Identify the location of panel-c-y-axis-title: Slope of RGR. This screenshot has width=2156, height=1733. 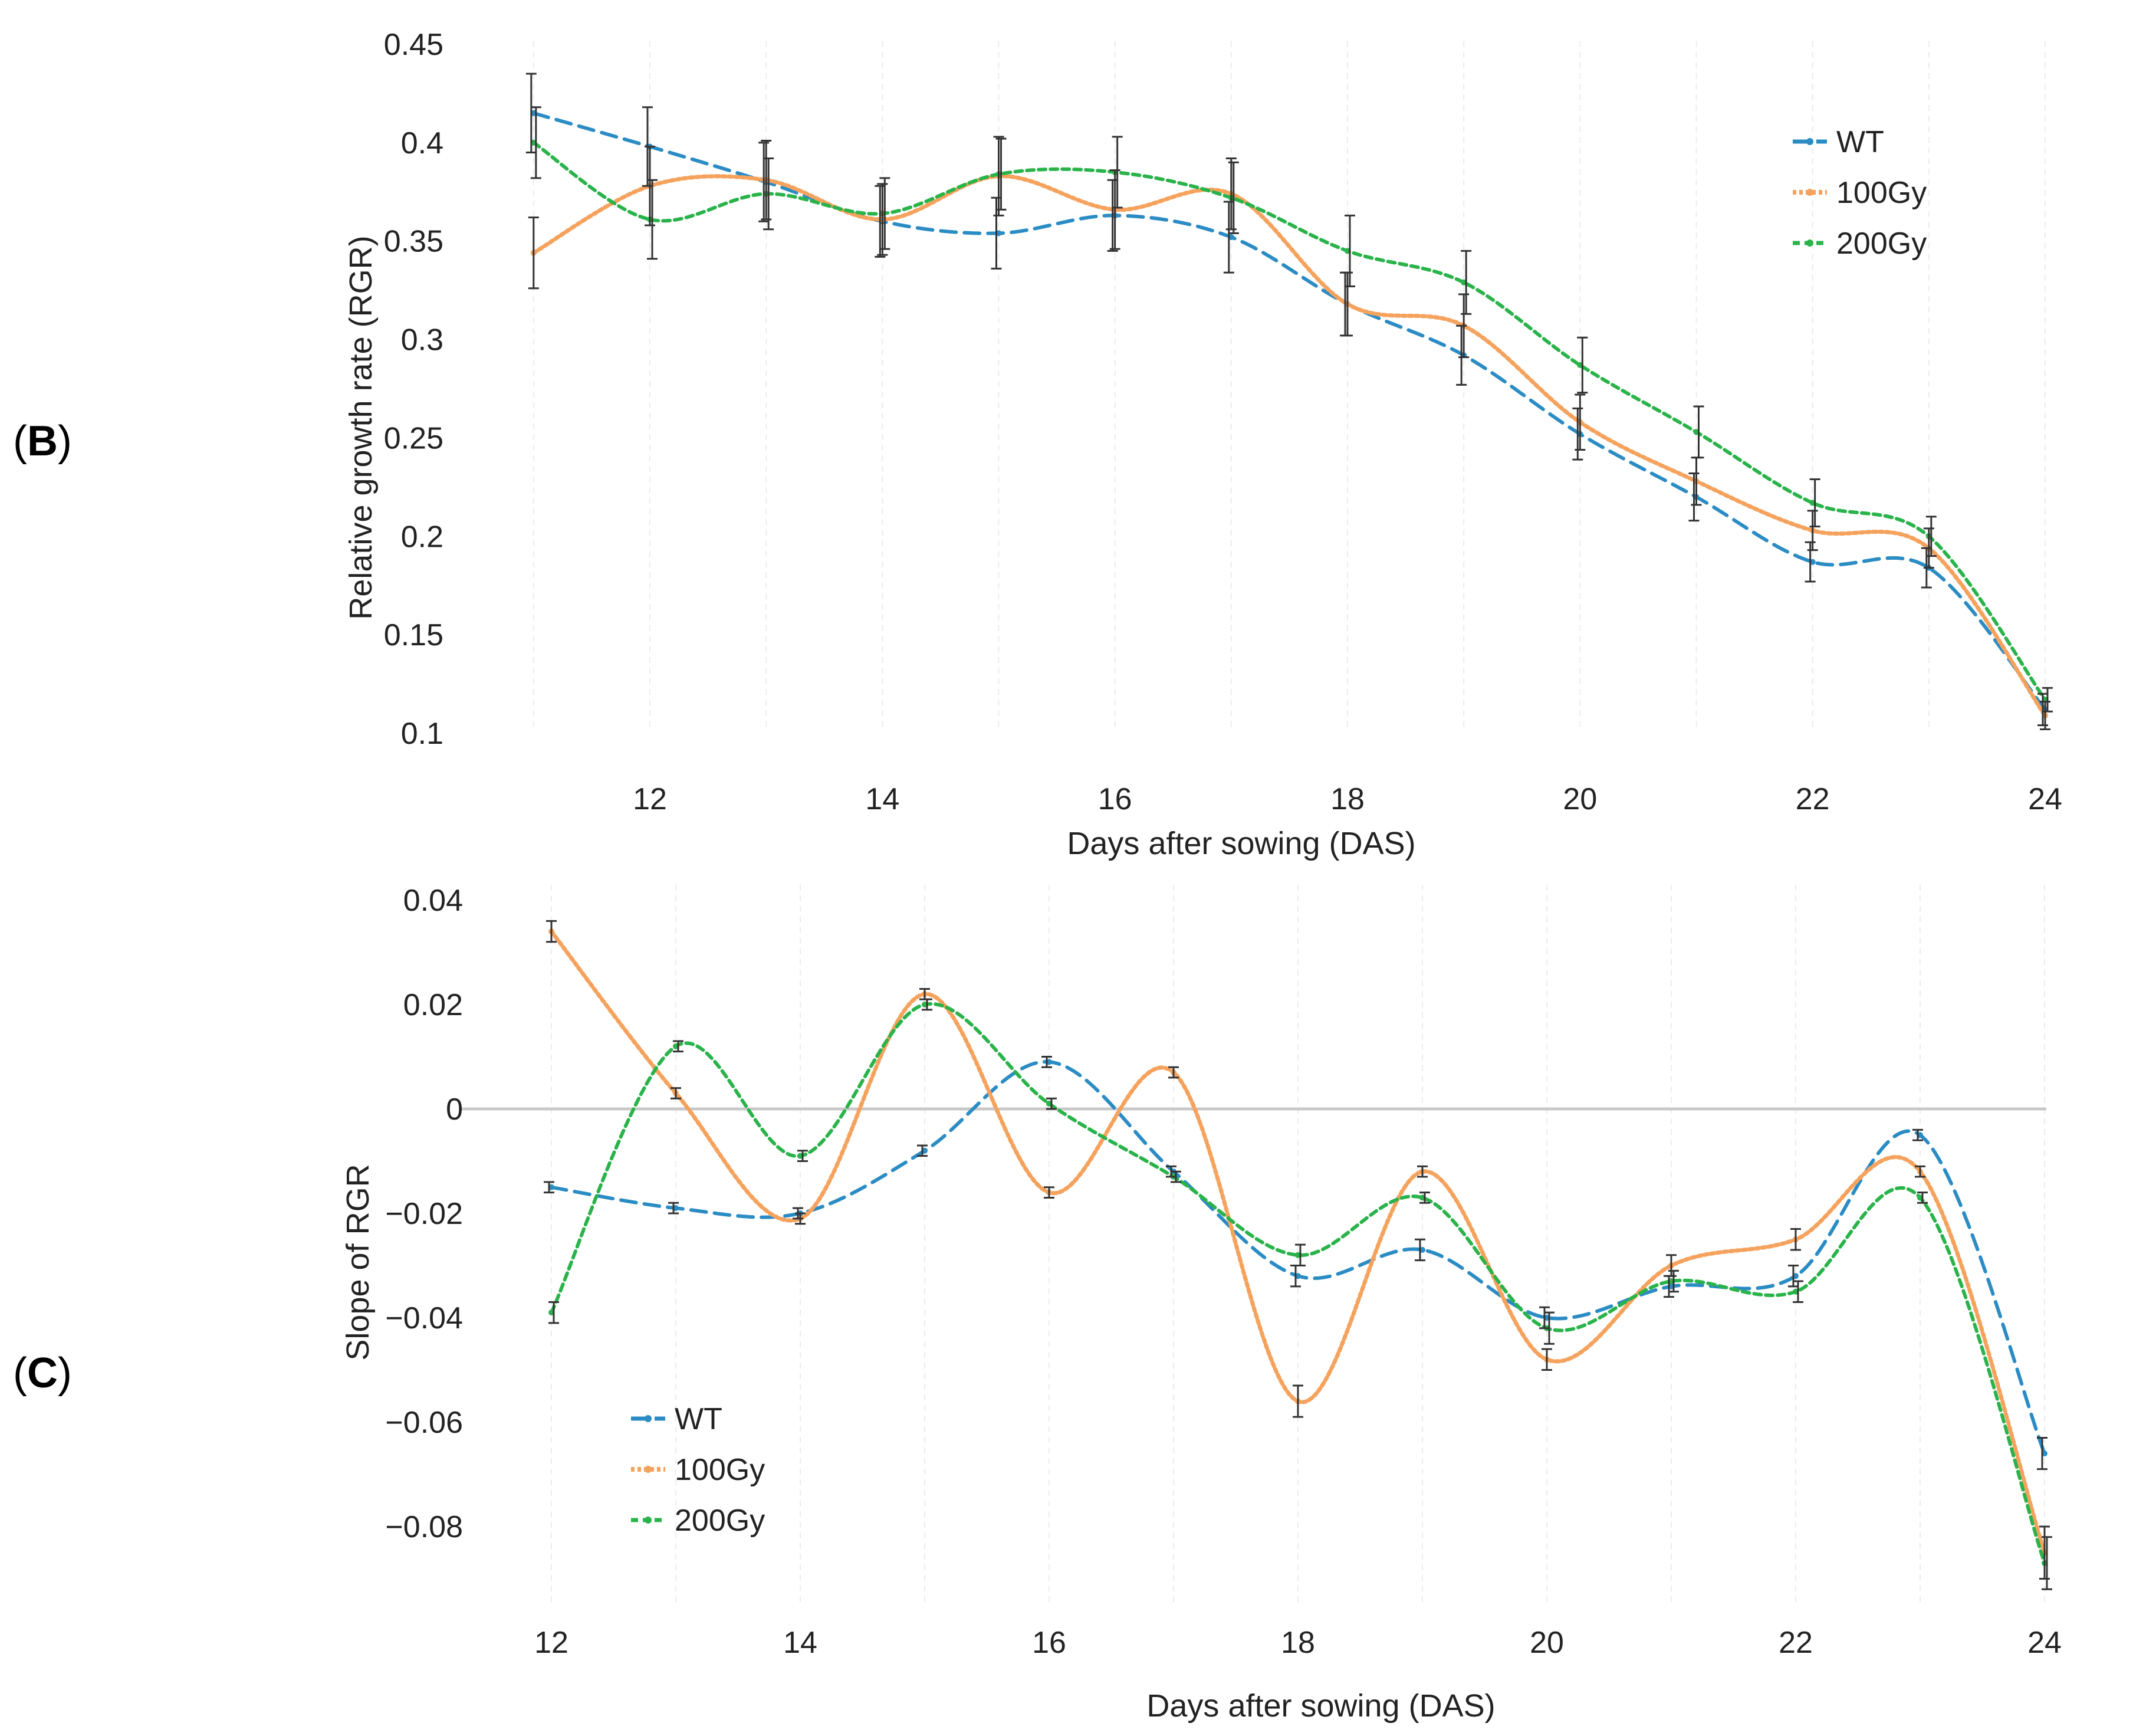
(358, 1262).